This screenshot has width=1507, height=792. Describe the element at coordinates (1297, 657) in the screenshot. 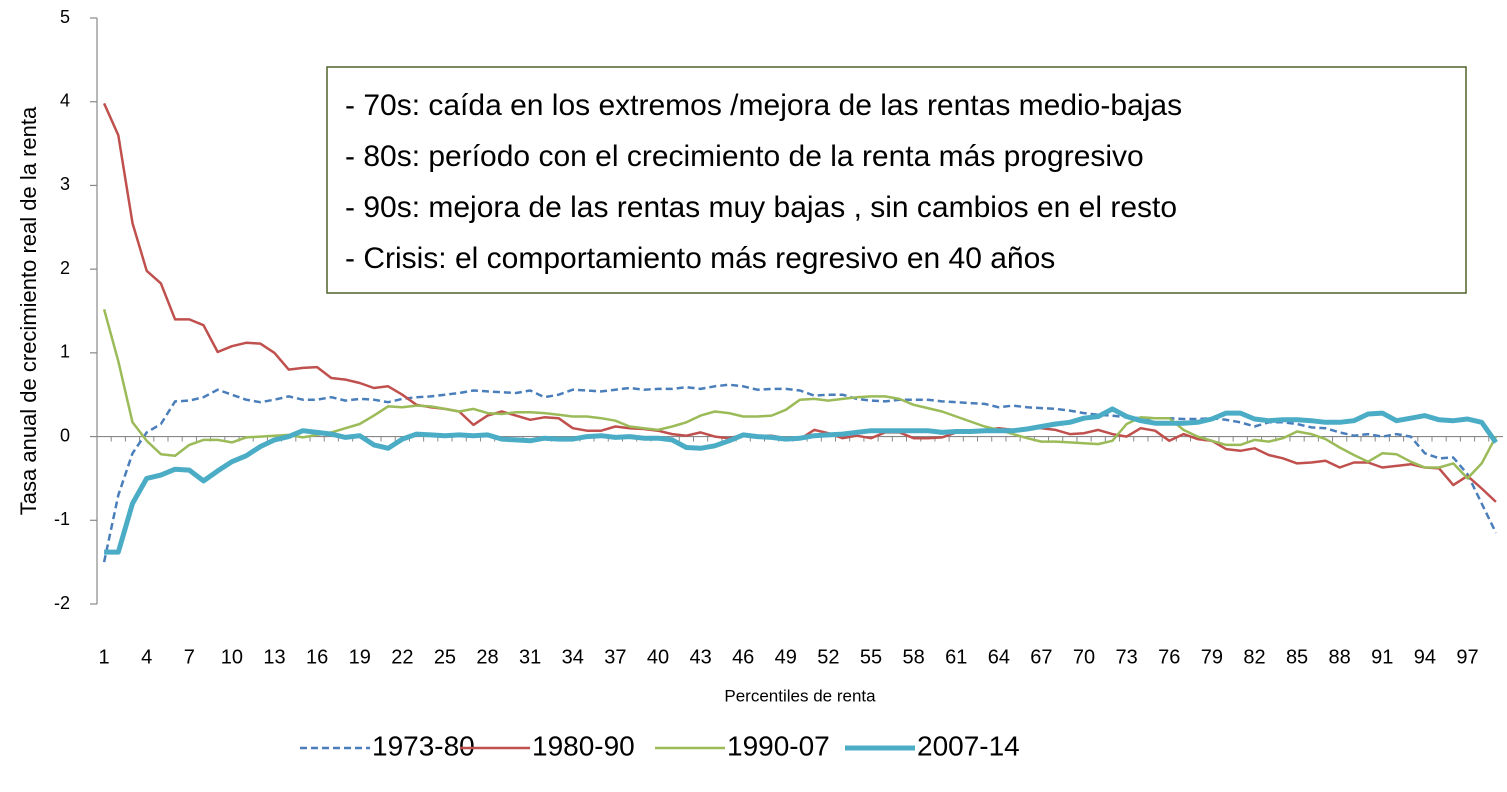

I see `x-tick-label: 85` at that location.